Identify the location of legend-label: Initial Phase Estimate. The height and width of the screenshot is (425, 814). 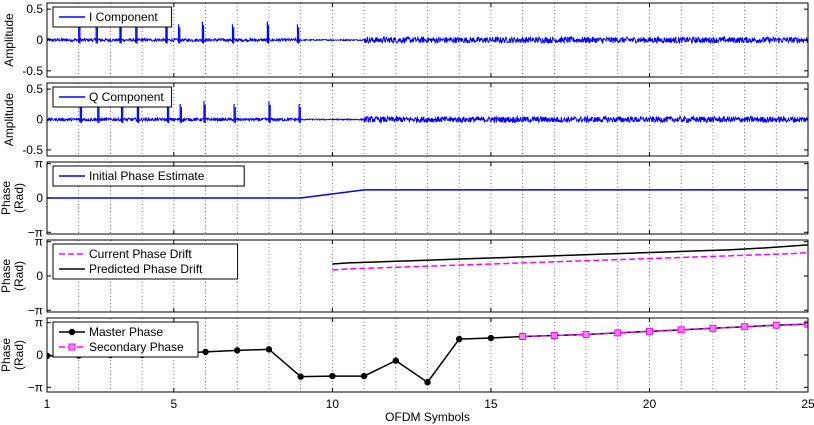
(147, 176).